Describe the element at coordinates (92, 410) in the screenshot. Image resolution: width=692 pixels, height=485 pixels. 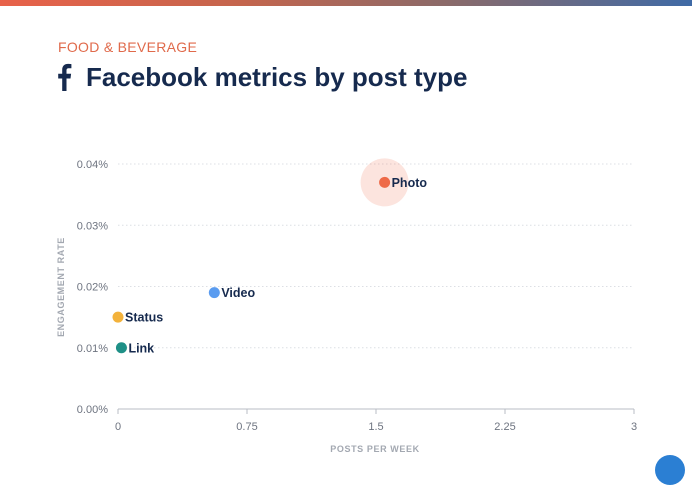
I see `y-tick-label: 0.00%` at that location.